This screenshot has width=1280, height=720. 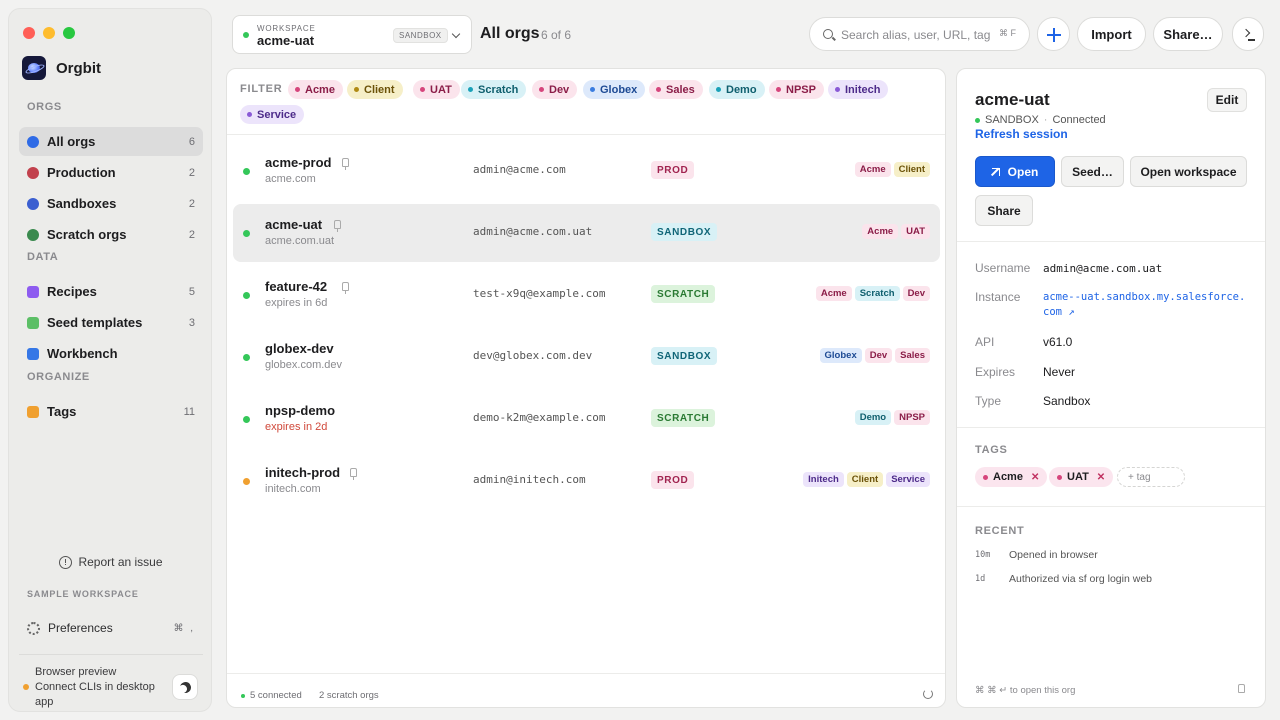 I want to click on filter-chip-sales: Sales, so click(x=676, y=89).